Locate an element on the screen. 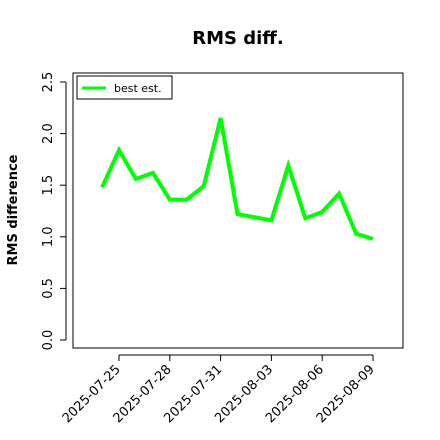 This screenshot has height=440, width=440. y-tick-label: 2.0 is located at coordinates (48, 133).